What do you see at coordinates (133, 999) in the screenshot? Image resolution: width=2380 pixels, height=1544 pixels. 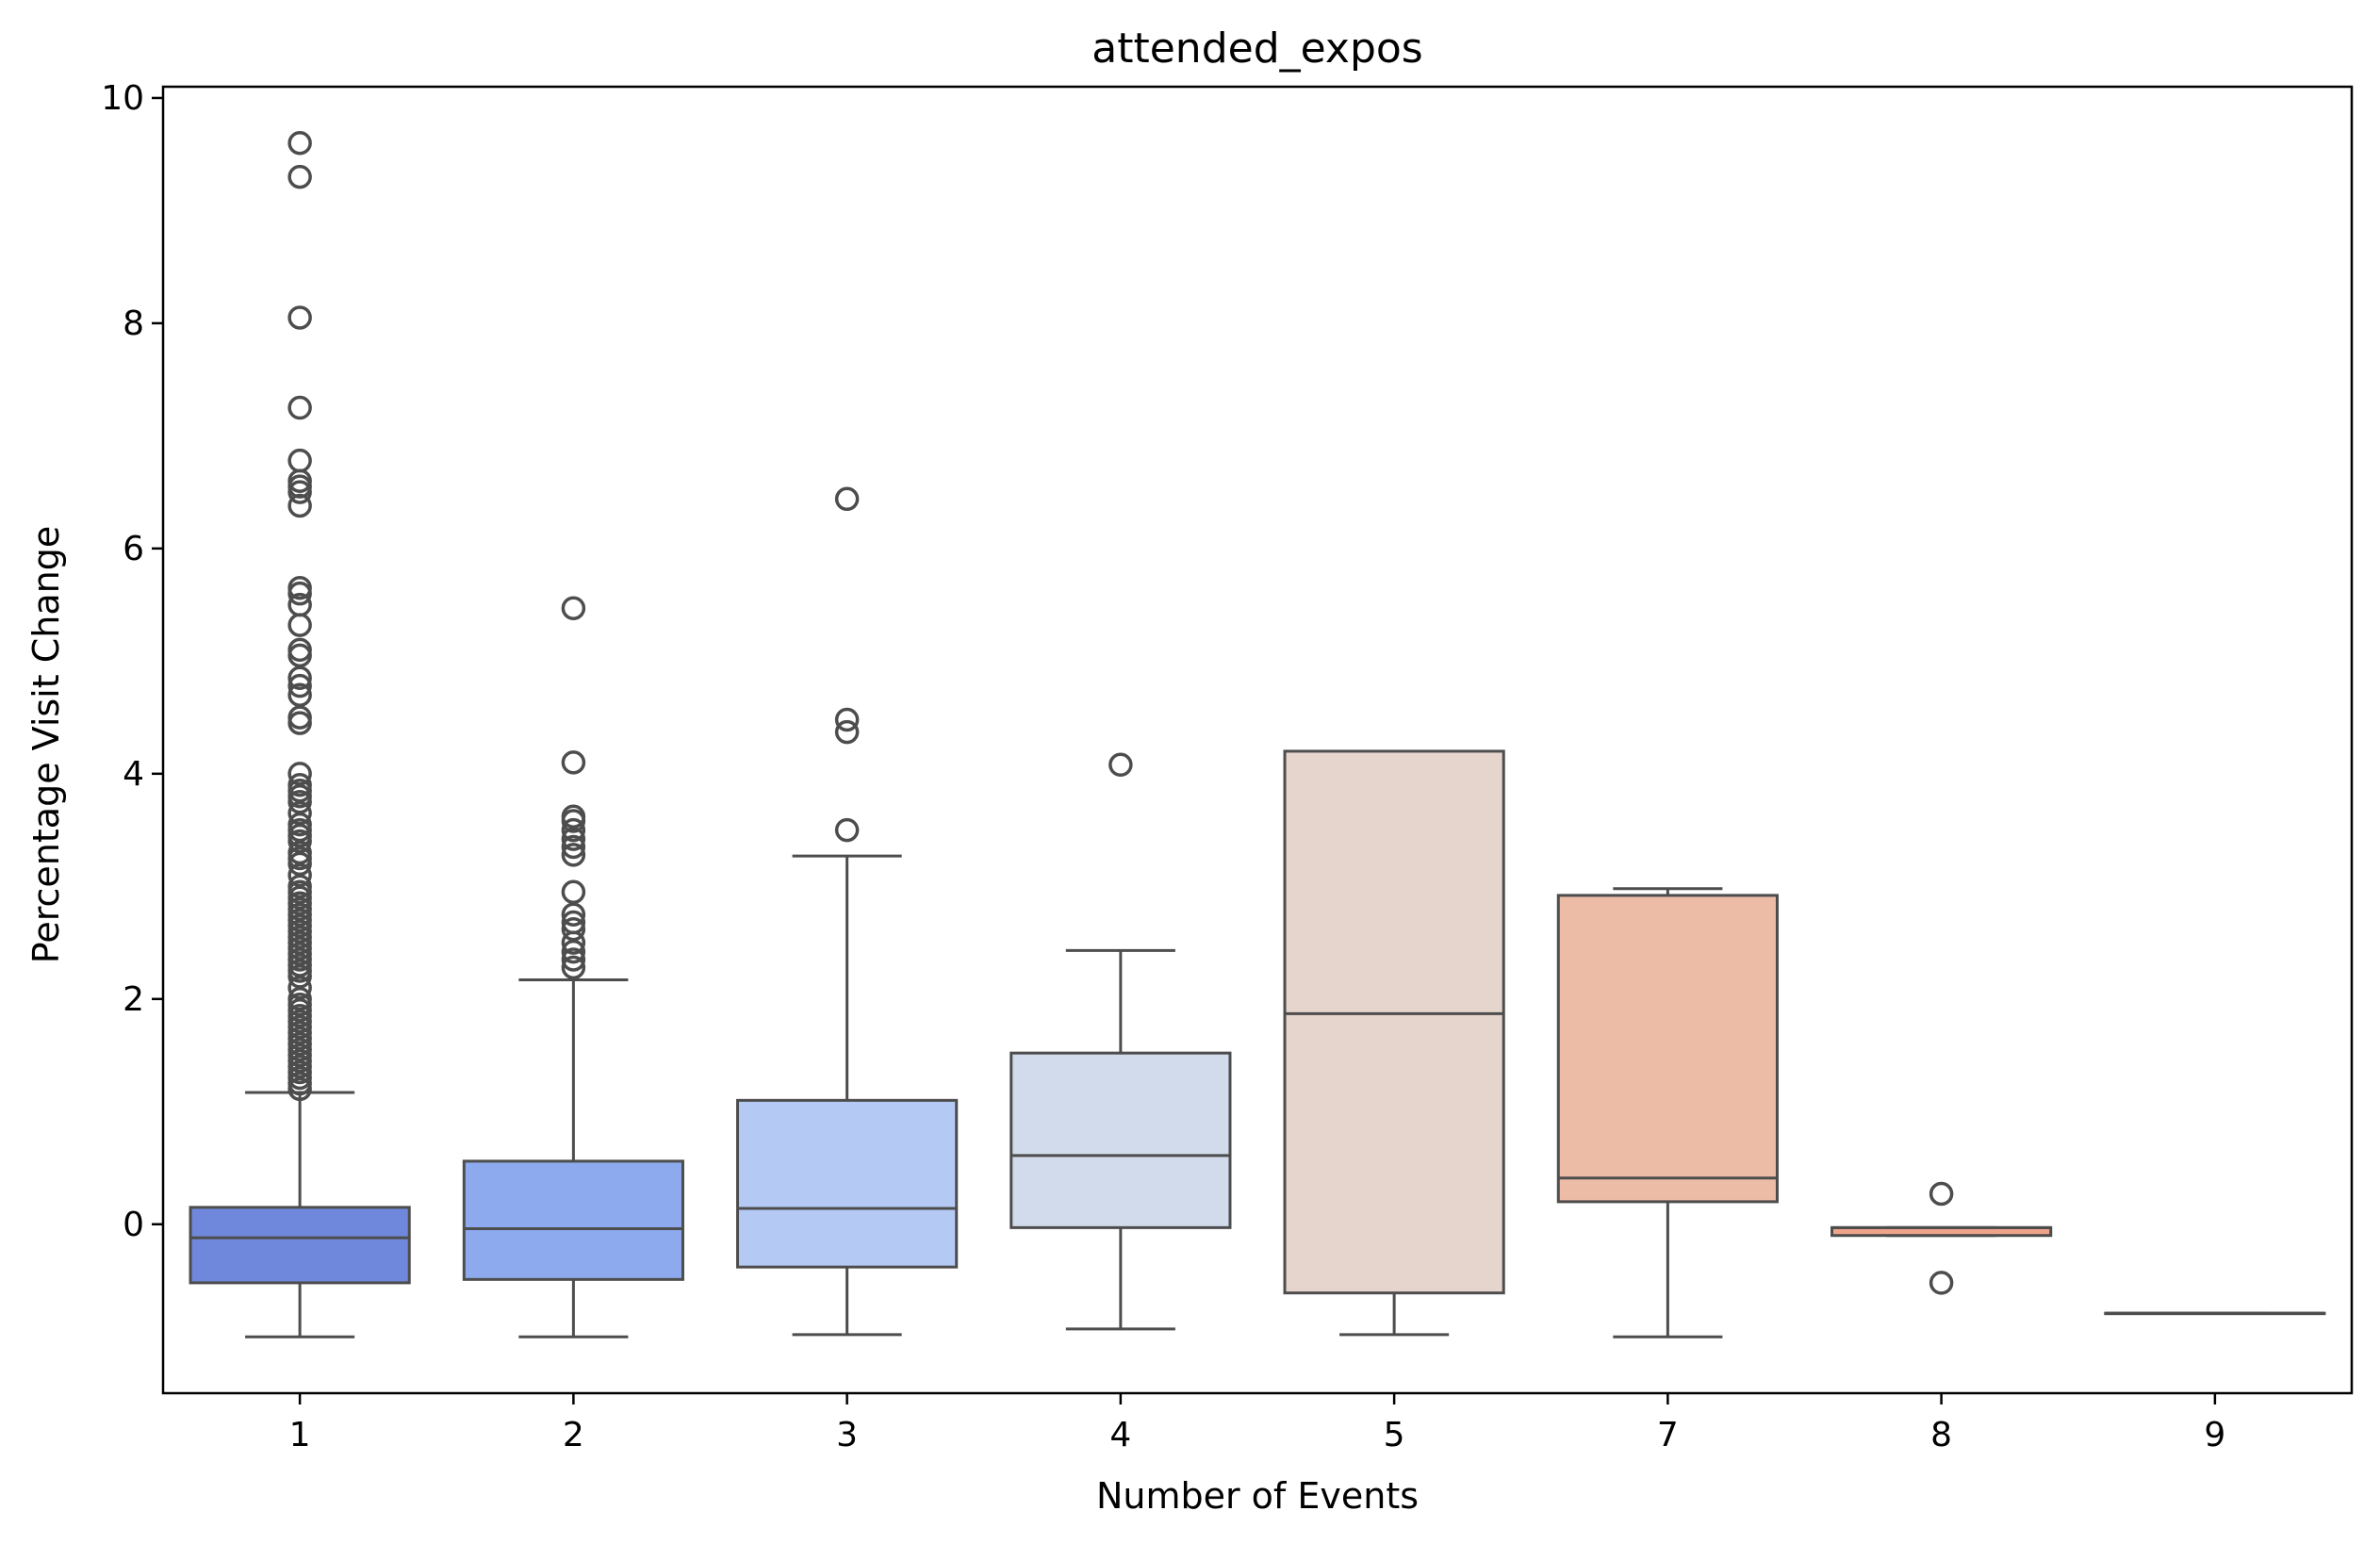 I see `y-tick-label: 2` at bounding box center [133, 999].